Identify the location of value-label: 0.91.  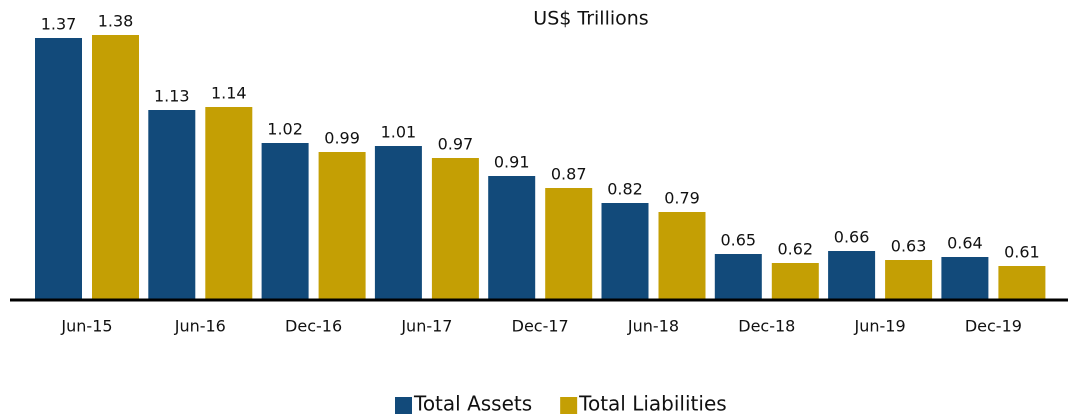
(512, 162).